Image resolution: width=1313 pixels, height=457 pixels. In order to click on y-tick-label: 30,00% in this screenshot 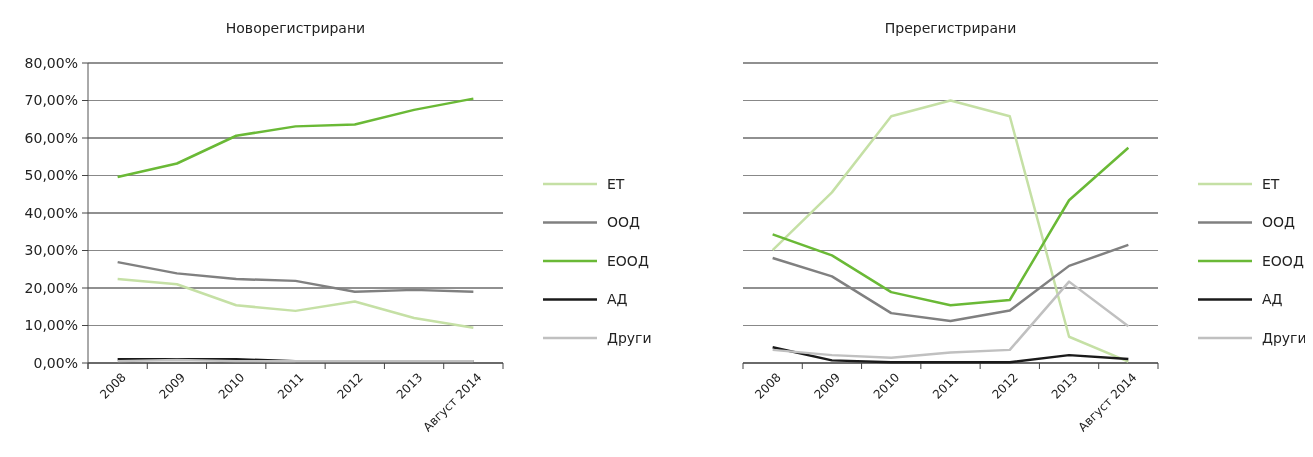, I will do `click(51, 250)`.